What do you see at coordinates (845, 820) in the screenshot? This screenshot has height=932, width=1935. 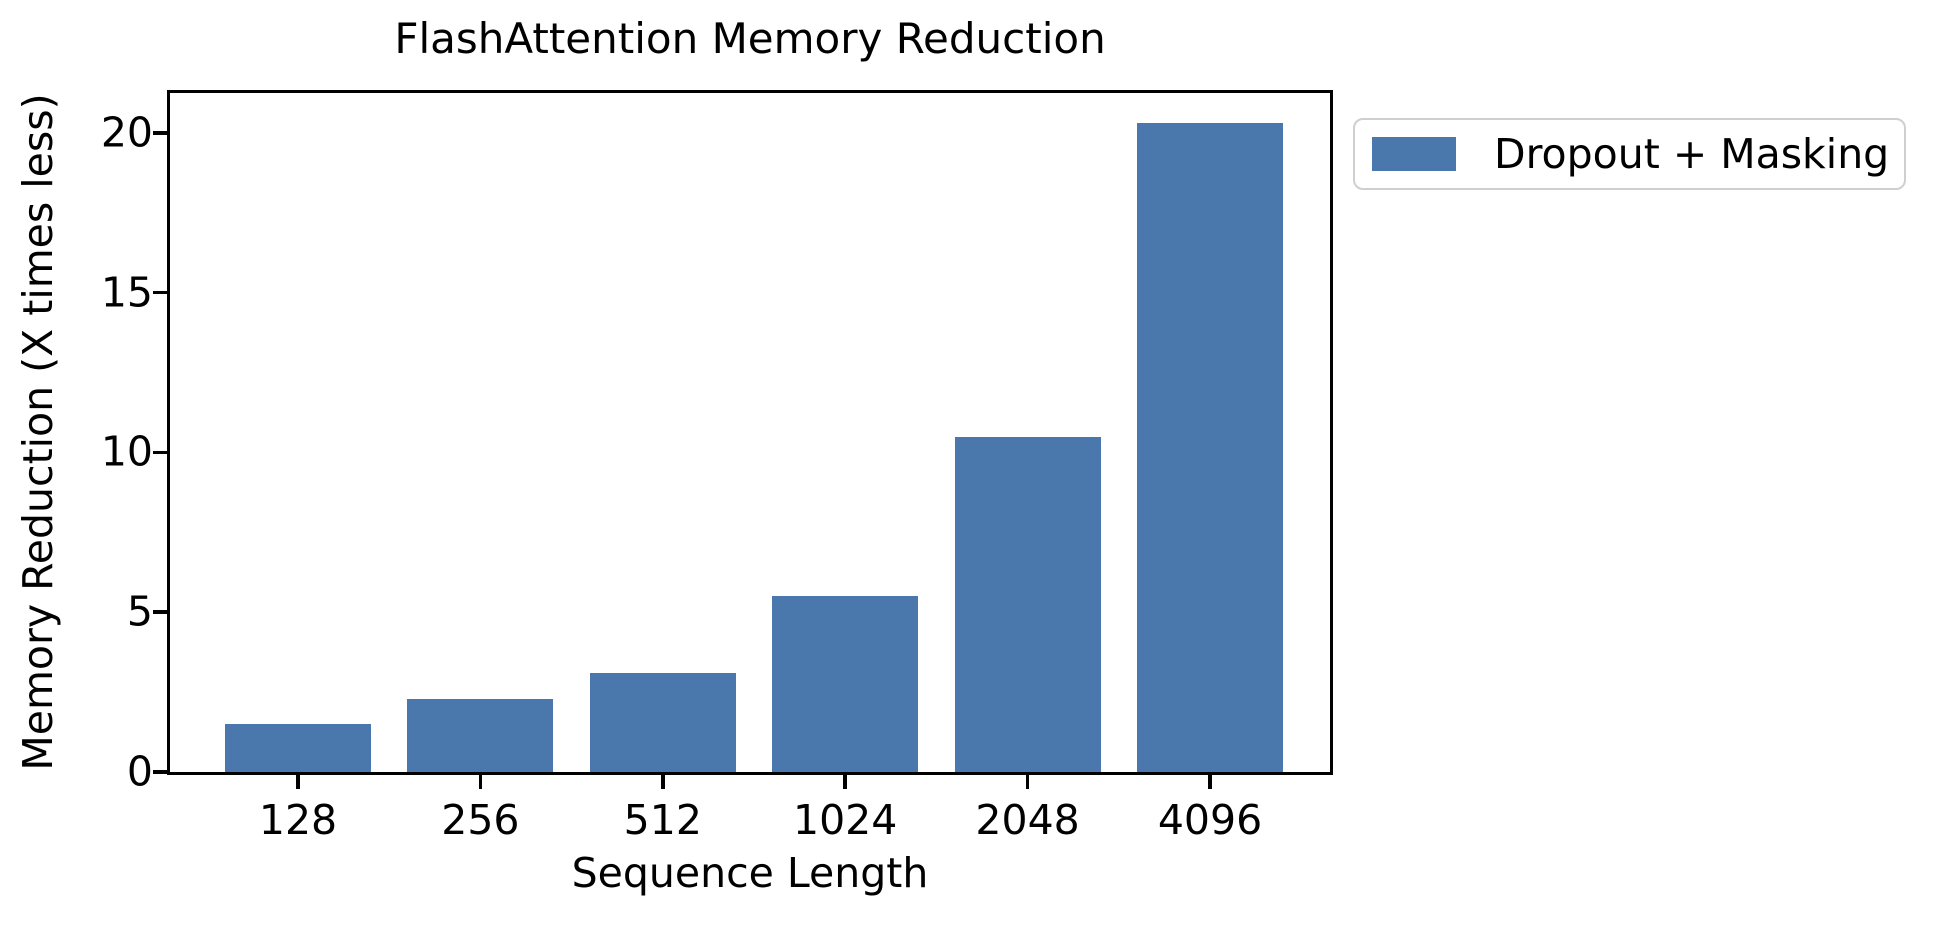 I see `x-tick-label-1024: 1024` at bounding box center [845, 820].